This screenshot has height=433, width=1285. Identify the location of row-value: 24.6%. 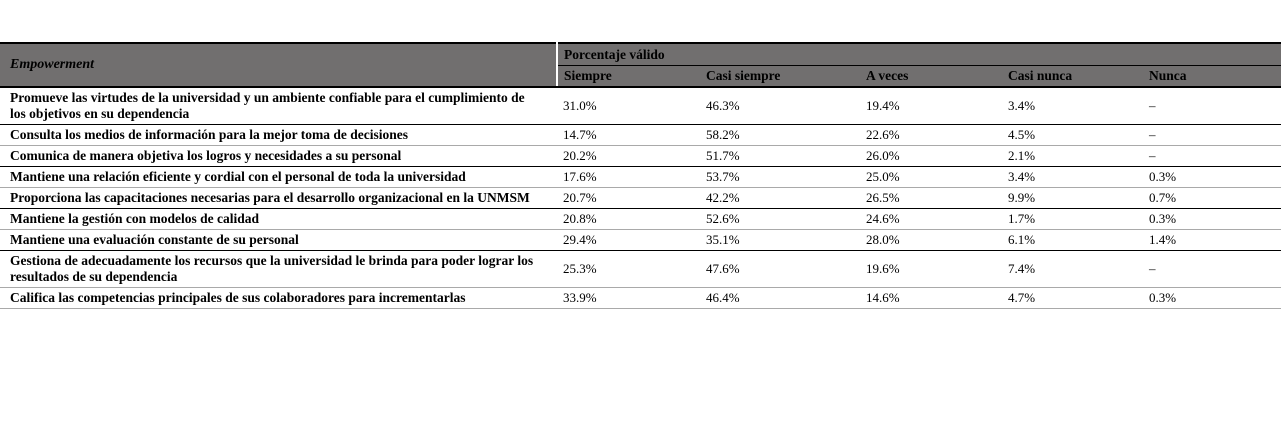
(931, 219).